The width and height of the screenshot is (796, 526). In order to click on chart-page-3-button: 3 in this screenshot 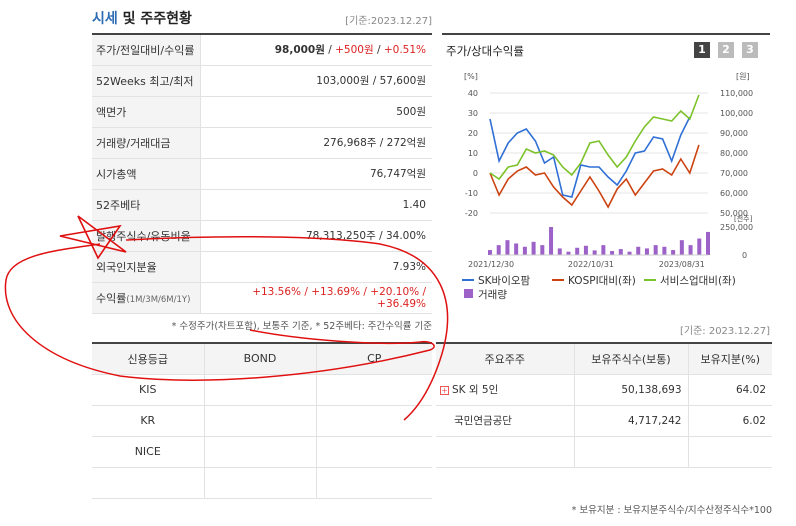, I will do `click(750, 50)`.